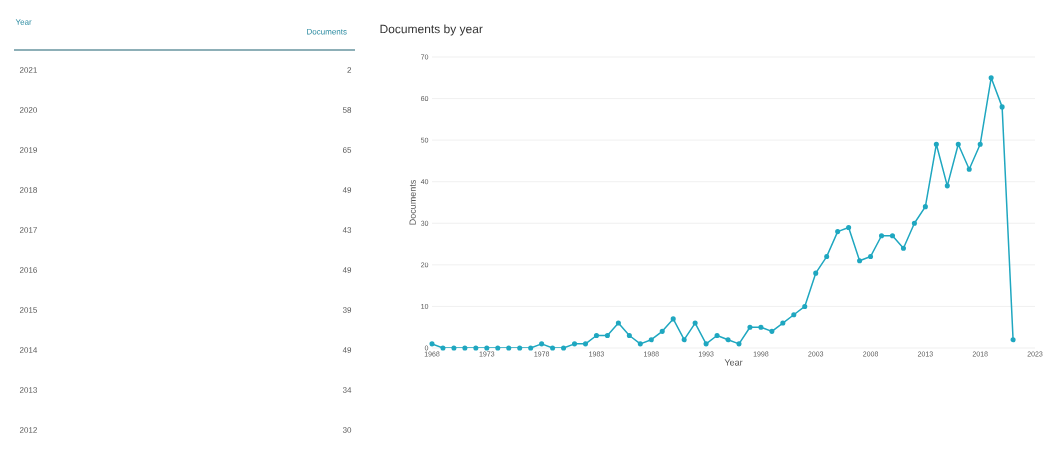  What do you see at coordinates (28, 310) in the screenshot?
I see `y-tick-label: 2015` at bounding box center [28, 310].